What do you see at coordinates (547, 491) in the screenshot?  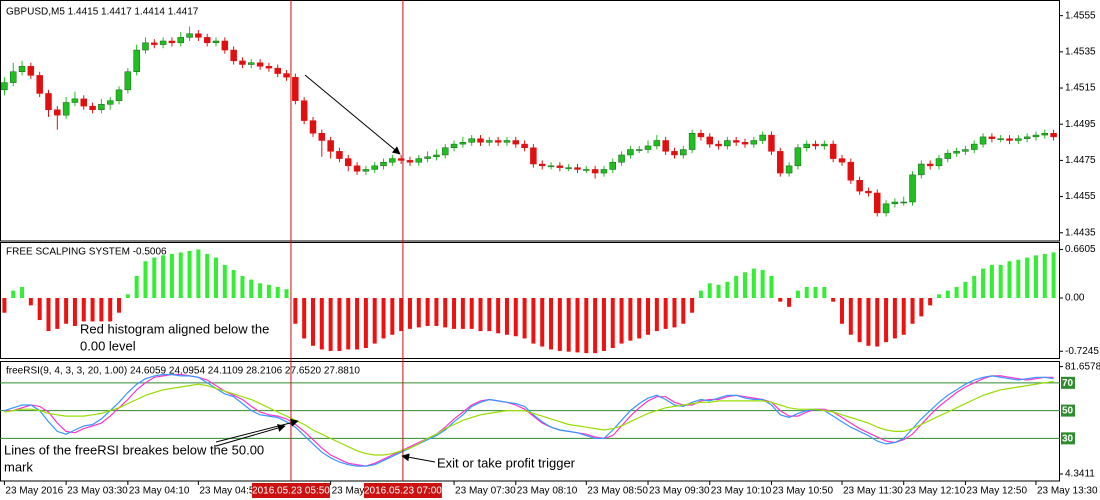 I see `x-tick-label: 23 May 08:10` at bounding box center [547, 491].